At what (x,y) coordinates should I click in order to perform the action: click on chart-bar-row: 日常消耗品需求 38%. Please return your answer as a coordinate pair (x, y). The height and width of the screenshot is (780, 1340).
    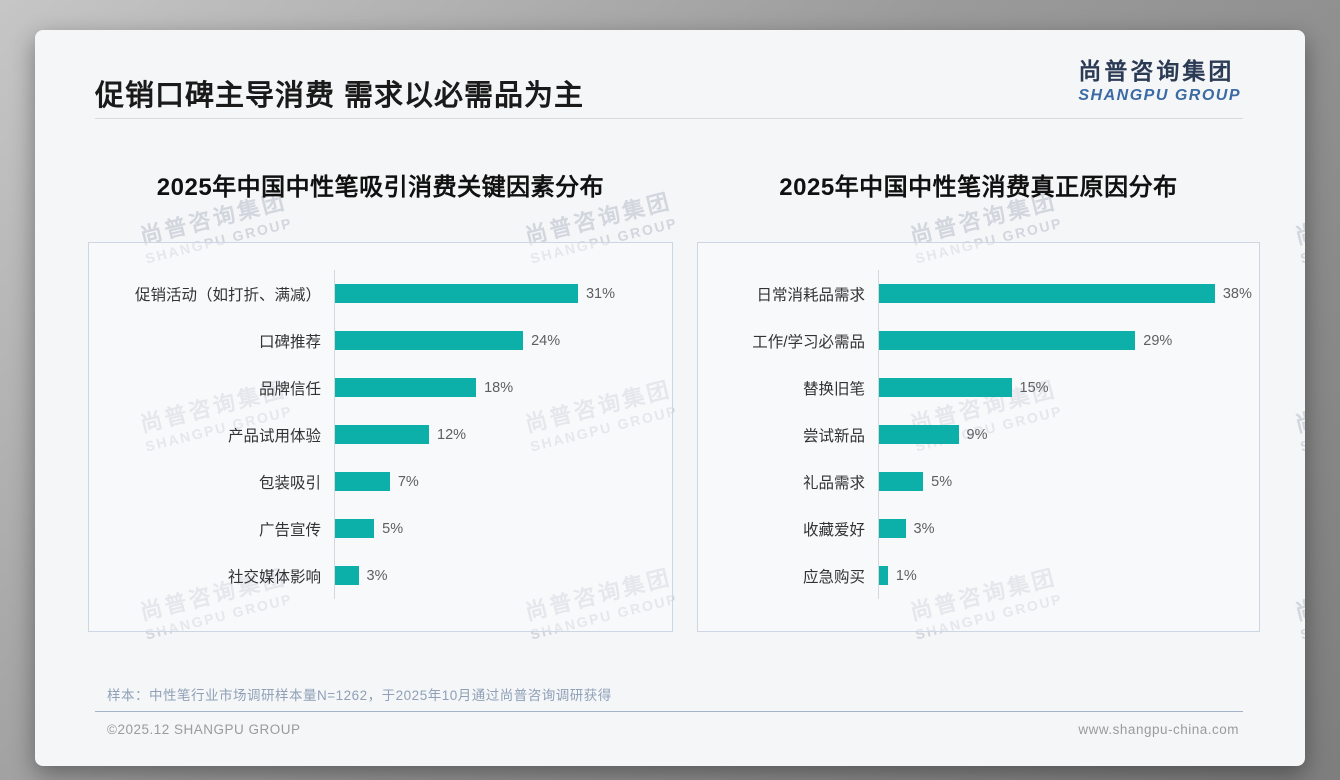
    Looking at the image, I should click on (978, 293).